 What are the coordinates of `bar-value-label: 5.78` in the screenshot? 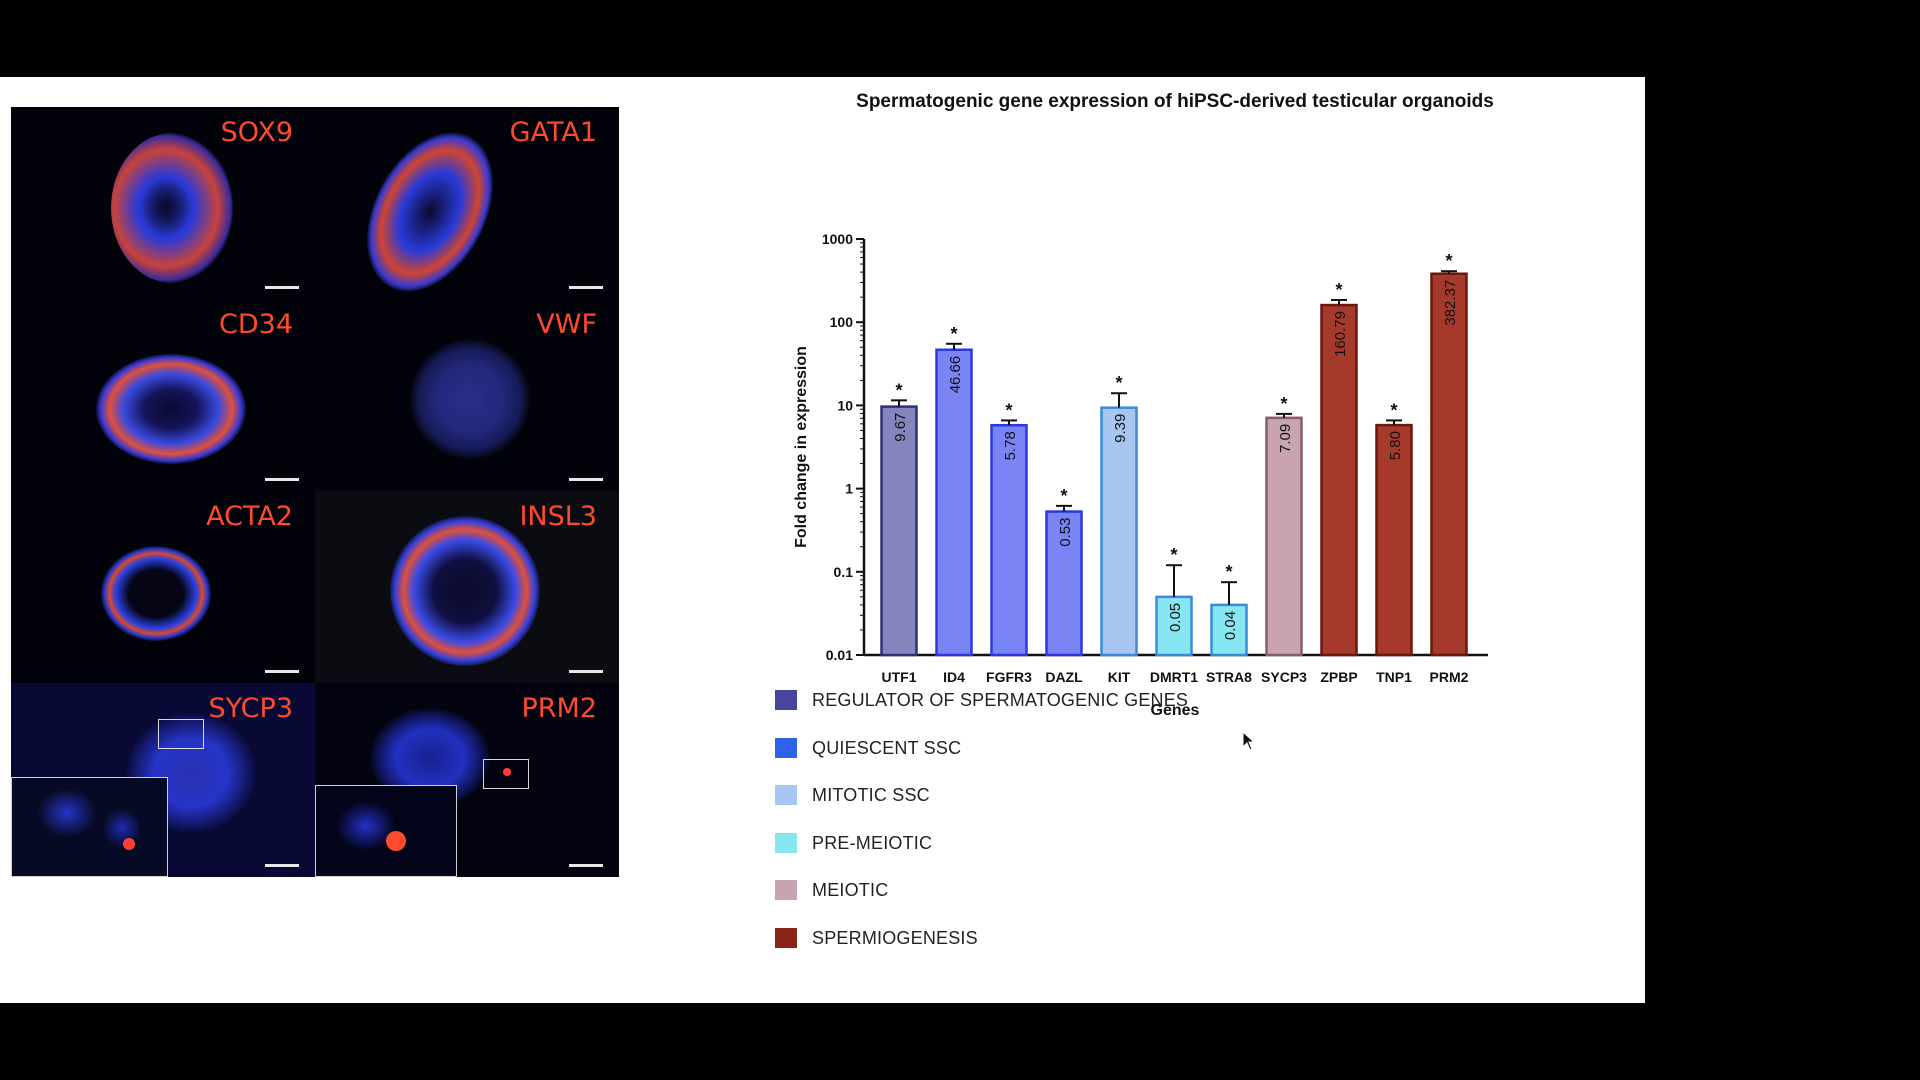 It's located at (1010, 445).